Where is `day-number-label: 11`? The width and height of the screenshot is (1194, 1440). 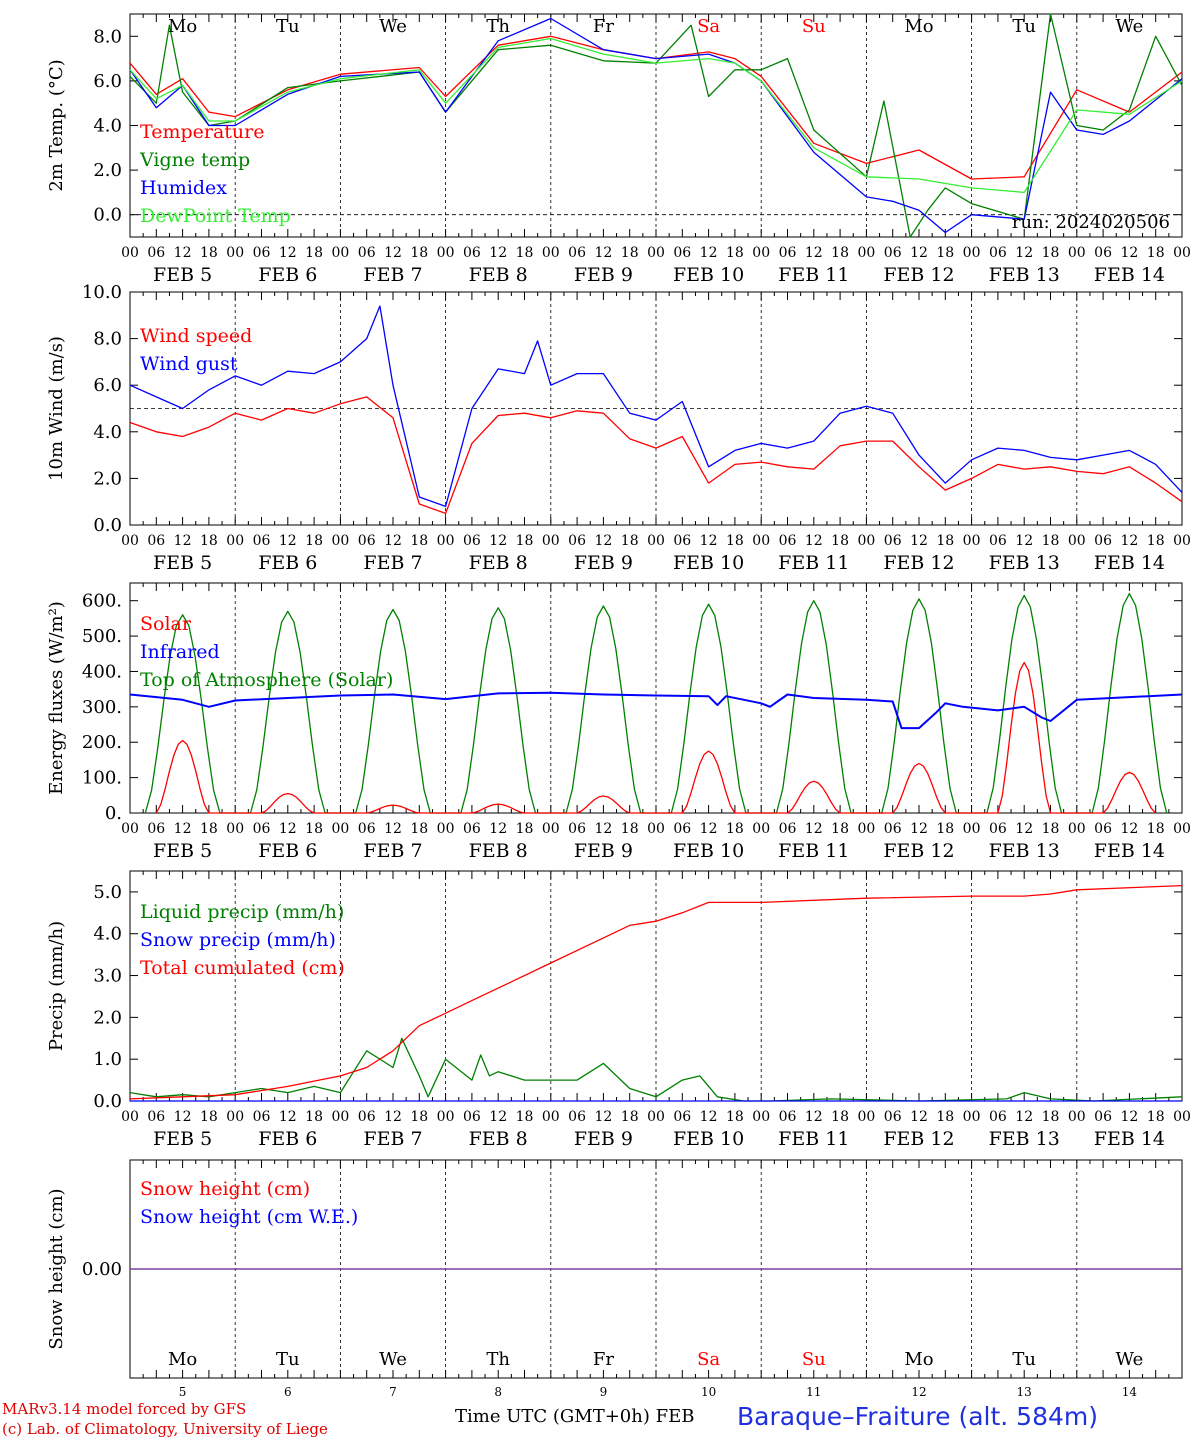
day-number-label: 11 is located at coordinates (813, 1392).